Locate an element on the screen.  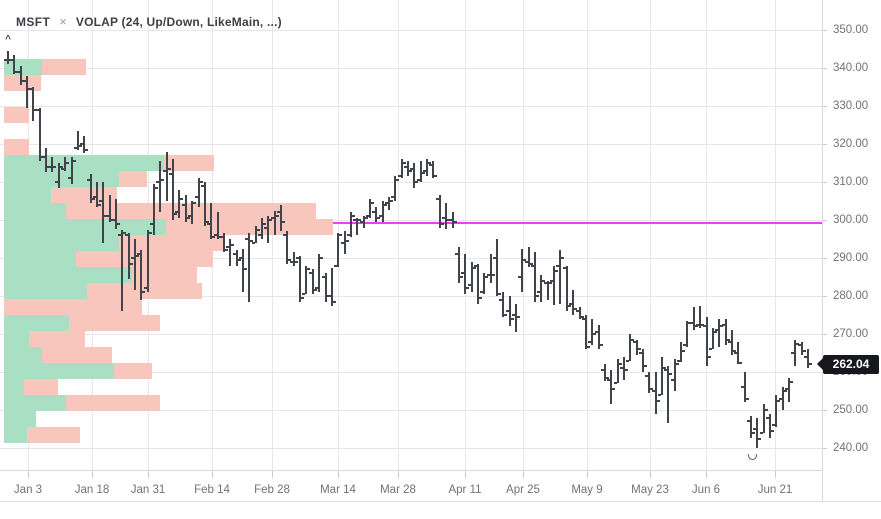
symbol-label: MSFT is located at coordinates (33, 22).